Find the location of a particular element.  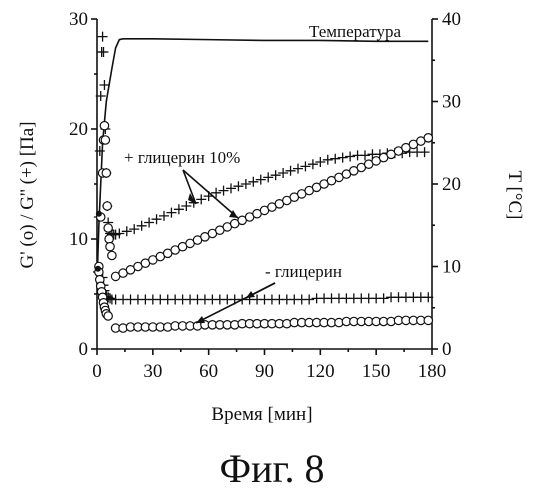

annotation-with-glycerin: + глицерин 10% is located at coordinates (182, 157).